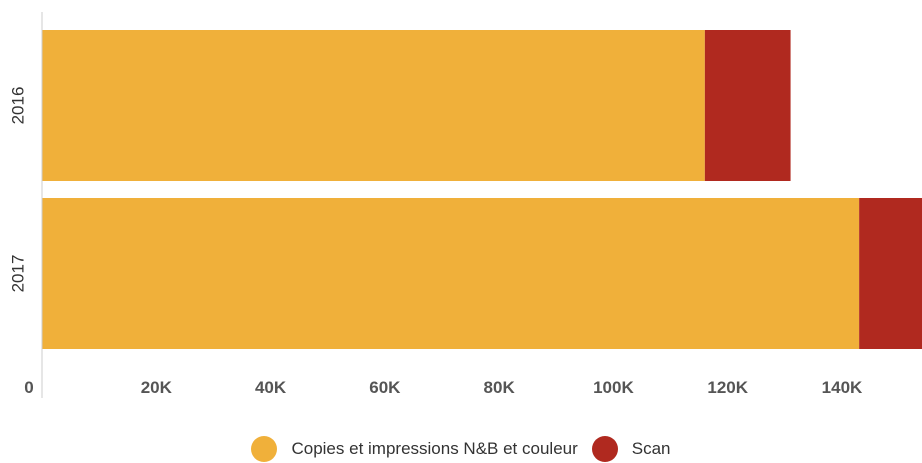 Image resolution: width=922 pixels, height=463 pixels. Describe the element at coordinates (434, 448) in the screenshot. I see `legend-label-copies: Copies et impressions N&B et couleur` at that location.